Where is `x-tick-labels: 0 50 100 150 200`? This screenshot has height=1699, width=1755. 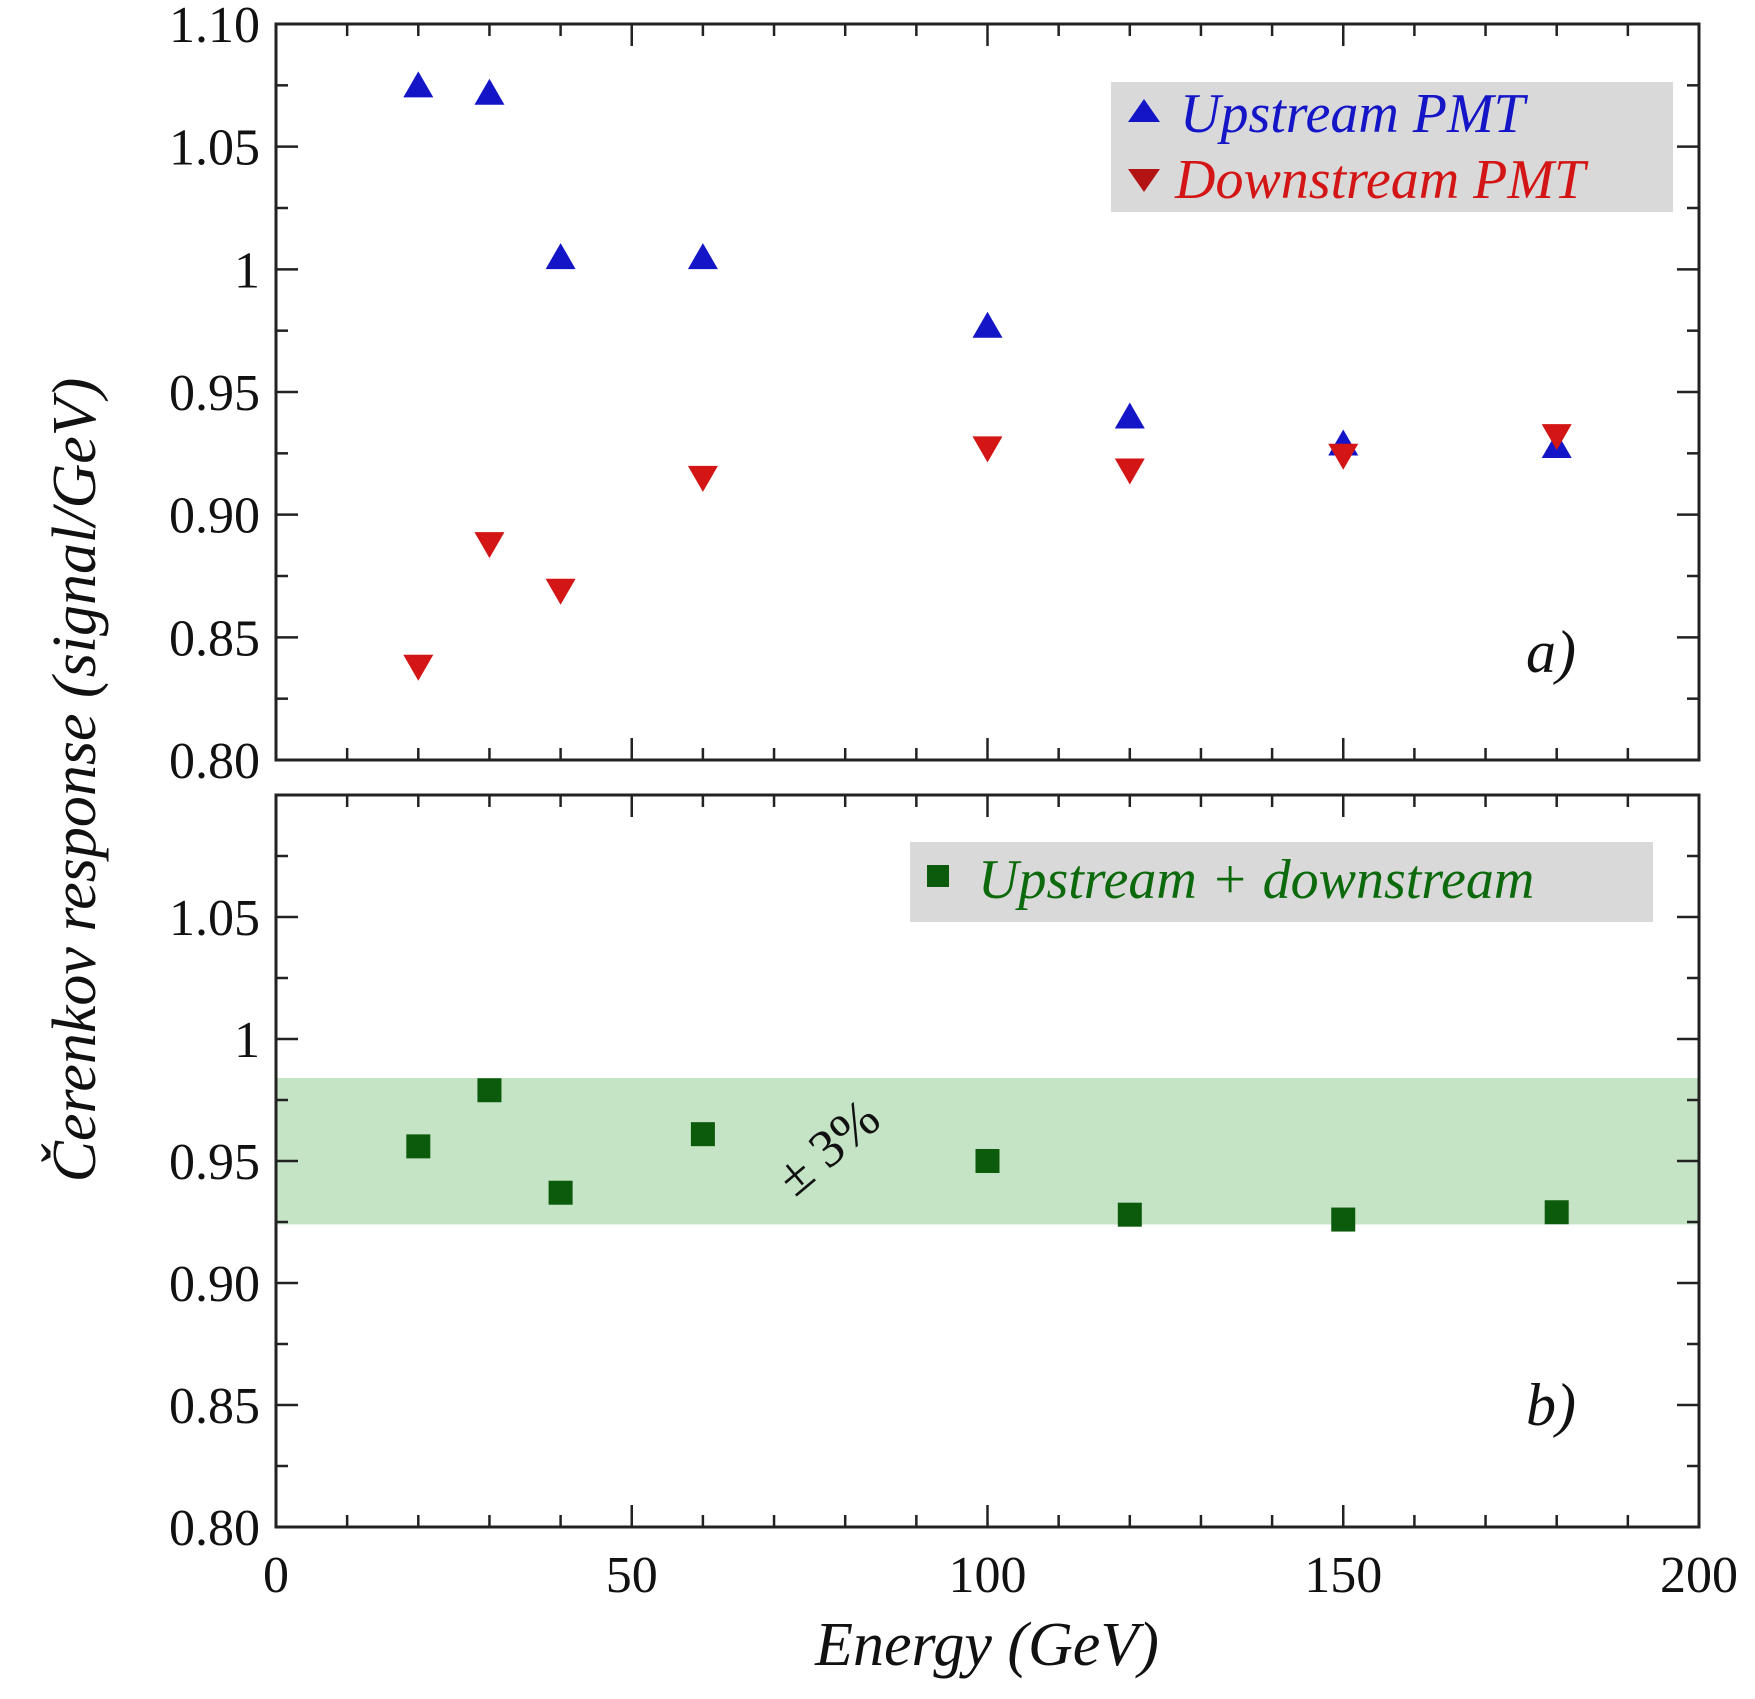 x-tick-labels: 0 50 100 150 200 is located at coordinates (1000, 1575).